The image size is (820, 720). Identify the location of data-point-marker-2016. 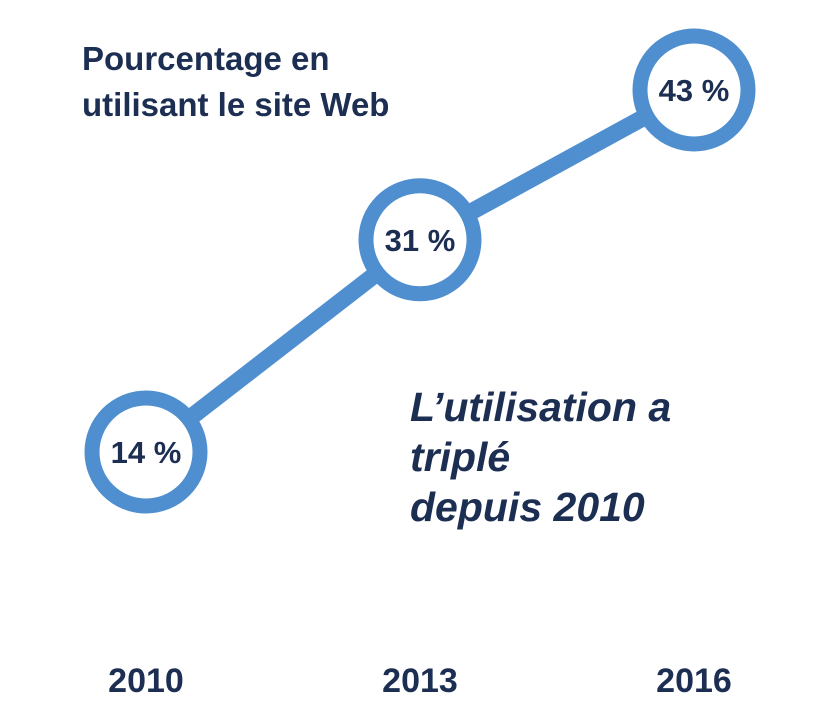
(694, 90).